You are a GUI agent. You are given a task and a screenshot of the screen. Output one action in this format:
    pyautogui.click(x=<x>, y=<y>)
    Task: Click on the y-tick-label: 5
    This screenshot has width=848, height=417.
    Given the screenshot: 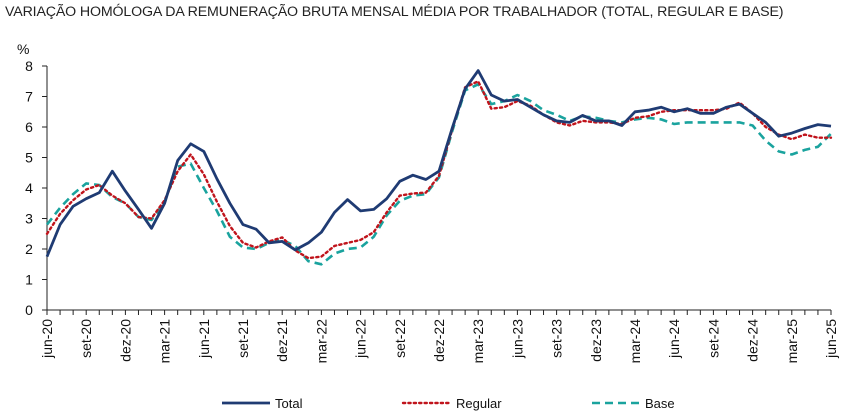 What is the action you would take?
    pyautogui.click(x=29, y=158)
    